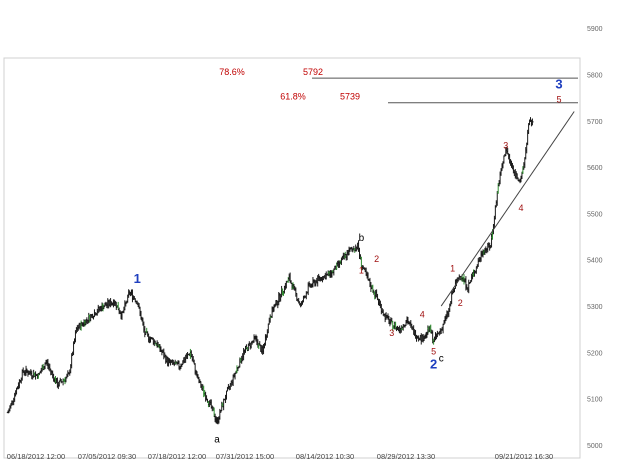 This screenshot has height=473, width=640. Describe the element at coordinates (595, 29) in the screenshot. I see `y-tick-label: 5900` at that location.